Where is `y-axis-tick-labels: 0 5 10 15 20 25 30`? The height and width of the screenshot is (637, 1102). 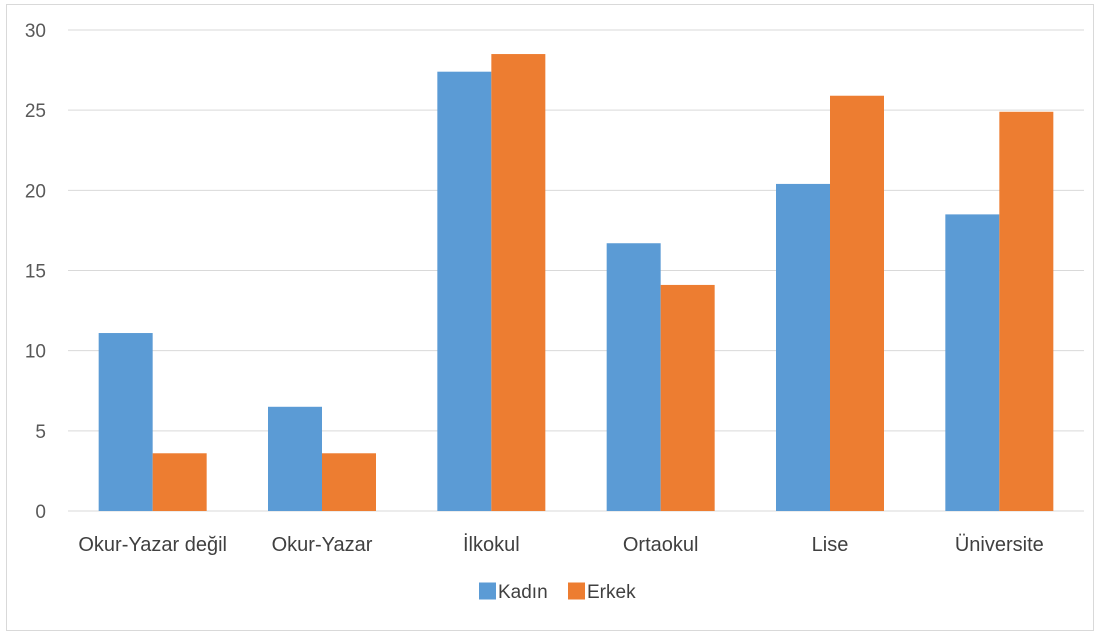 y-axis-tick-labels: 0 5 10 15 20 25 30 is located at coordinates (35, 272).